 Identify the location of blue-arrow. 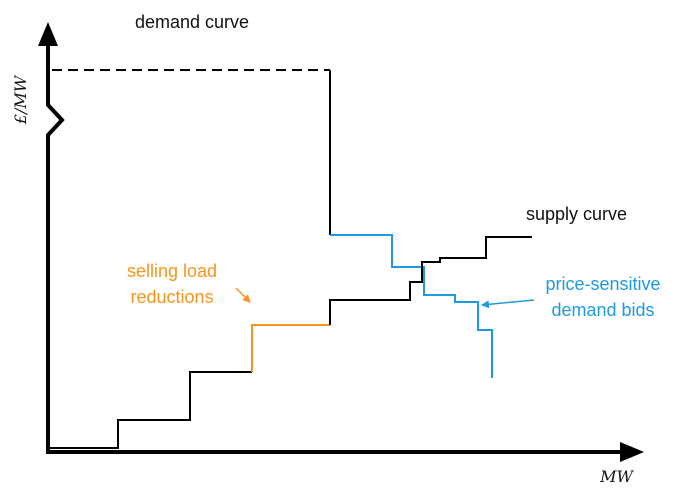
(508, 304).